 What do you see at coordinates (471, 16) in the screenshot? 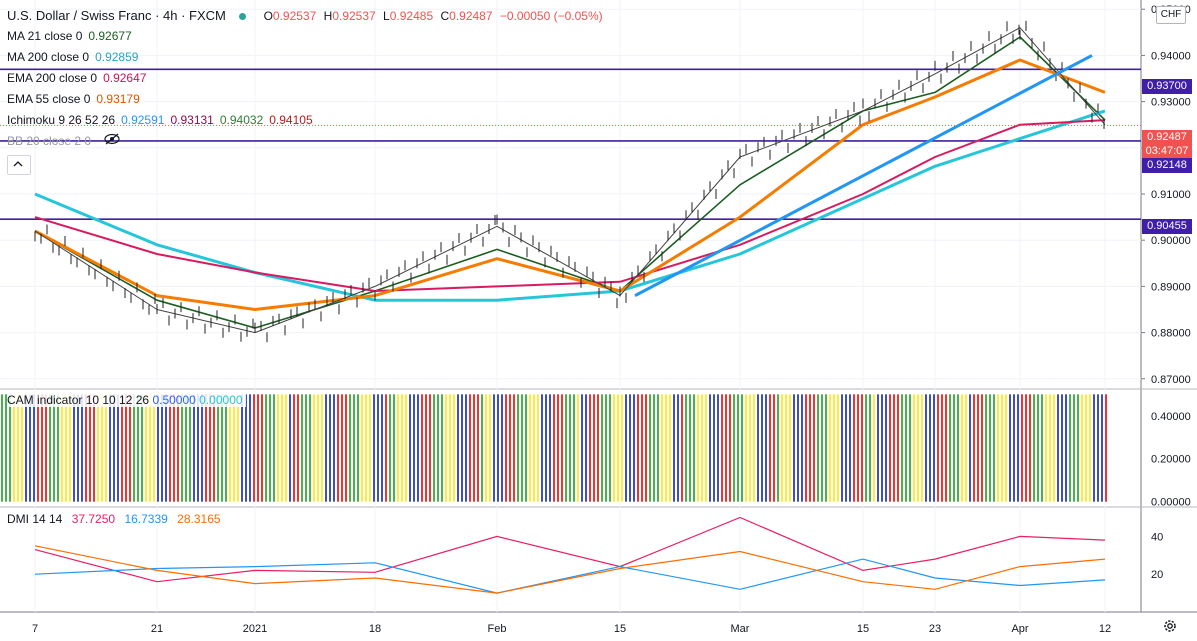
I see `close-value: 0.92487` at bounding box center [471, 16].